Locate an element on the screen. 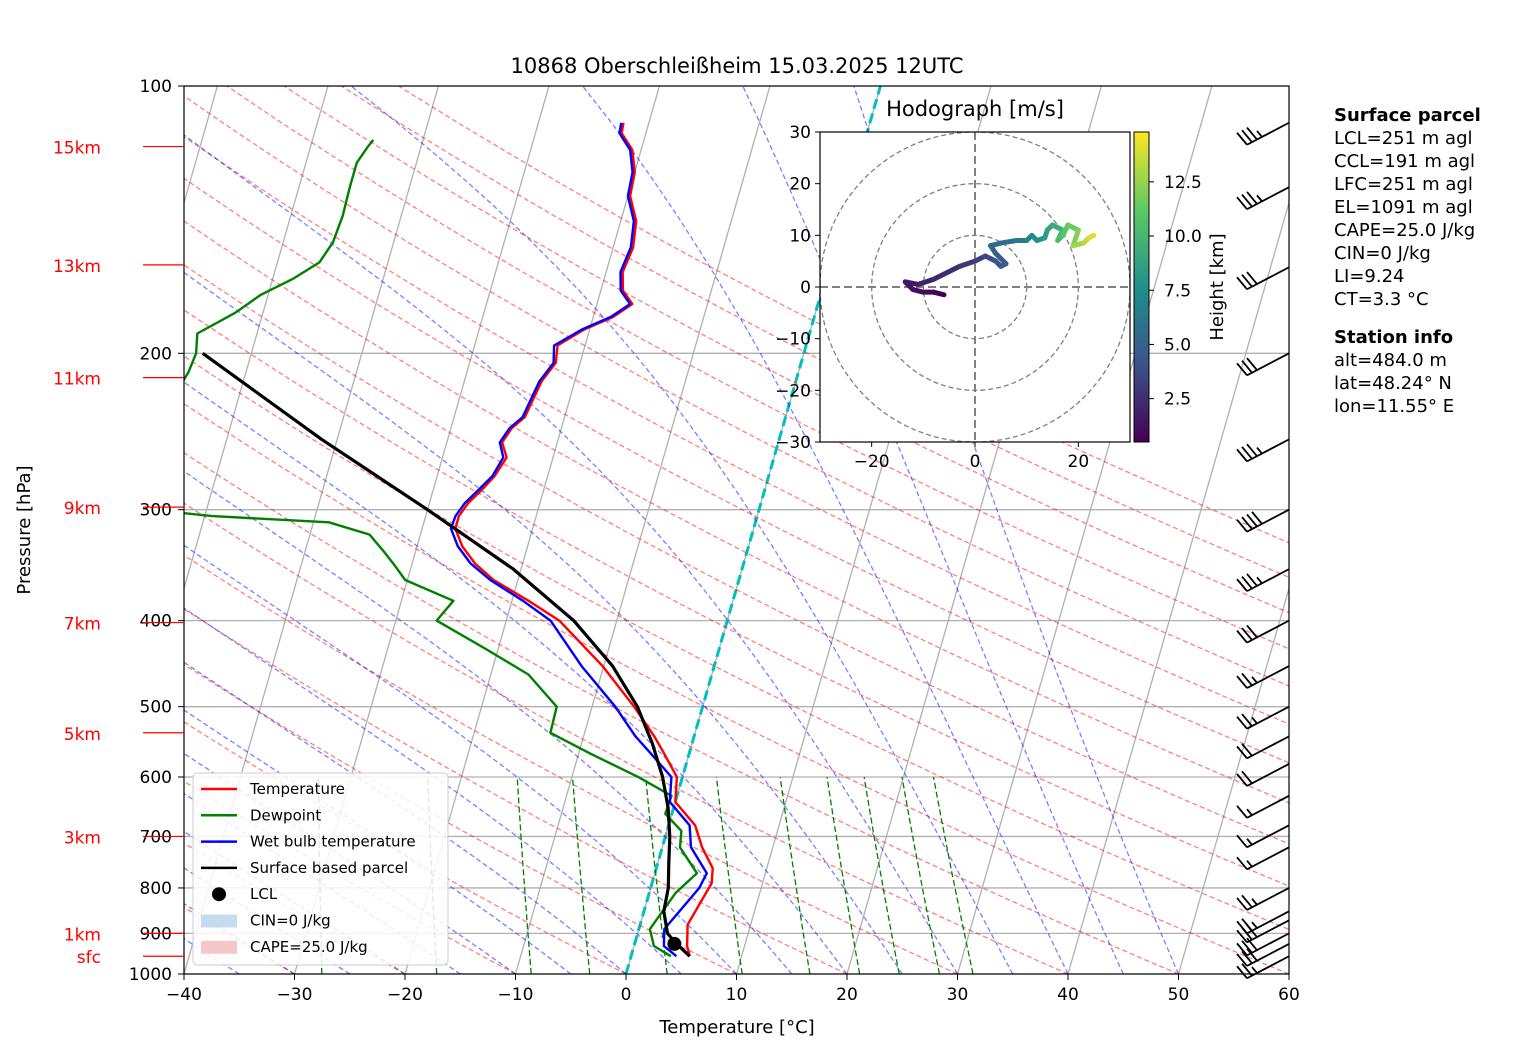 The width and height of the screenshot is (1517, 1060). height-label: 7km is located at coordinates (82, 625).